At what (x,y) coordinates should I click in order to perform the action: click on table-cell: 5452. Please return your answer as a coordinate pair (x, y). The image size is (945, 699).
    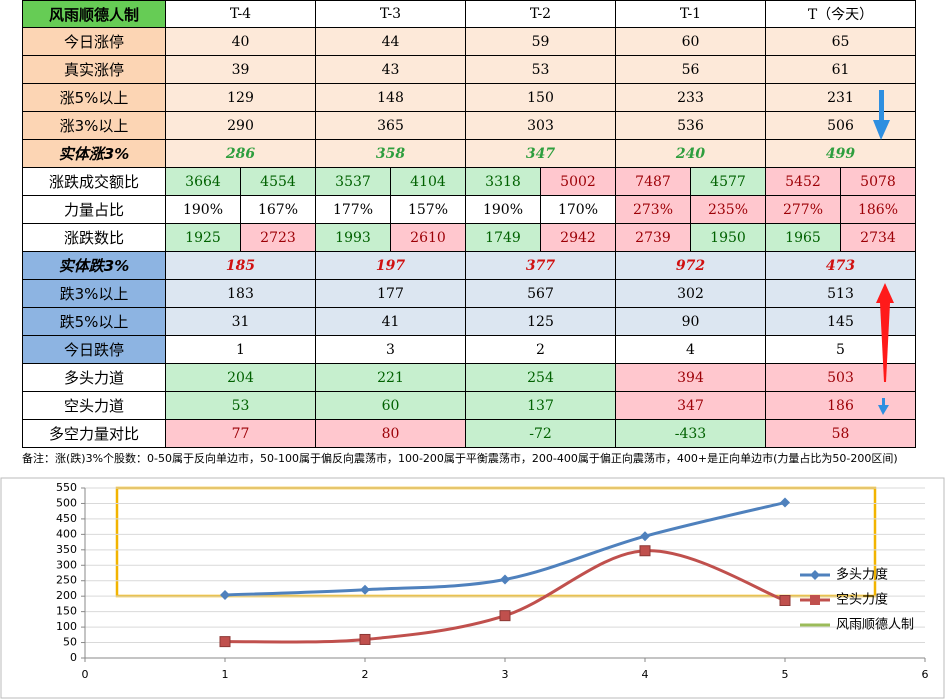
    Looking at the image, I should click on (803, 182).